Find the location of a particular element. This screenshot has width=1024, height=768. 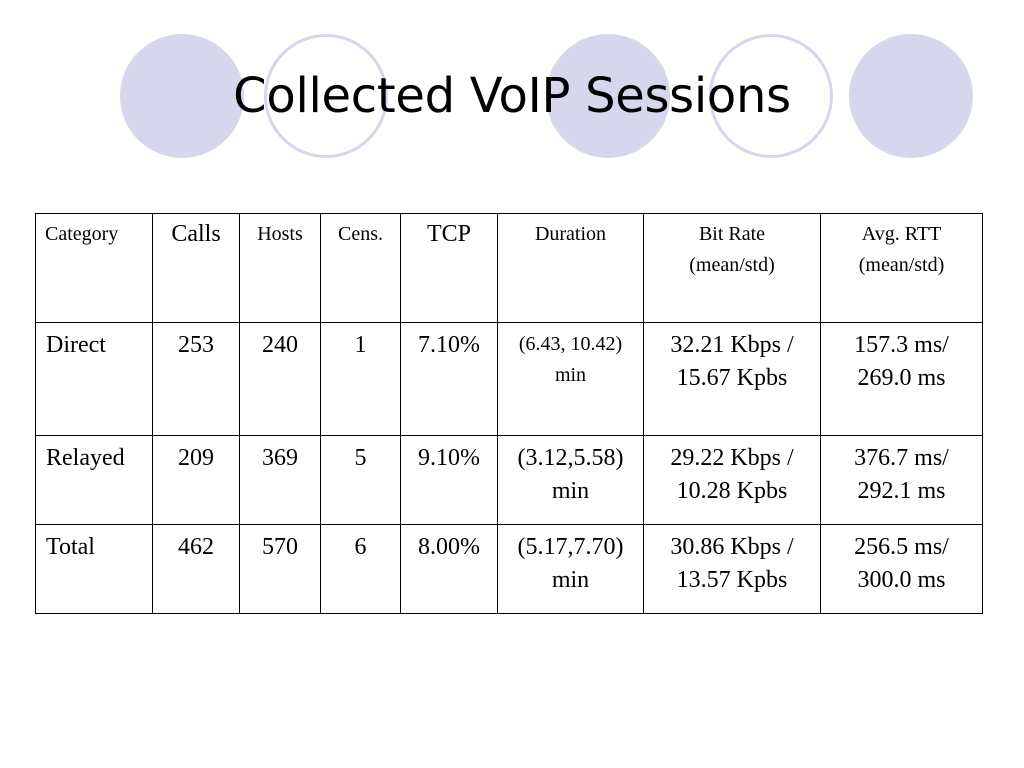

cell-duration-range: (5.17,7.70) is located at coordinates (570, 547).